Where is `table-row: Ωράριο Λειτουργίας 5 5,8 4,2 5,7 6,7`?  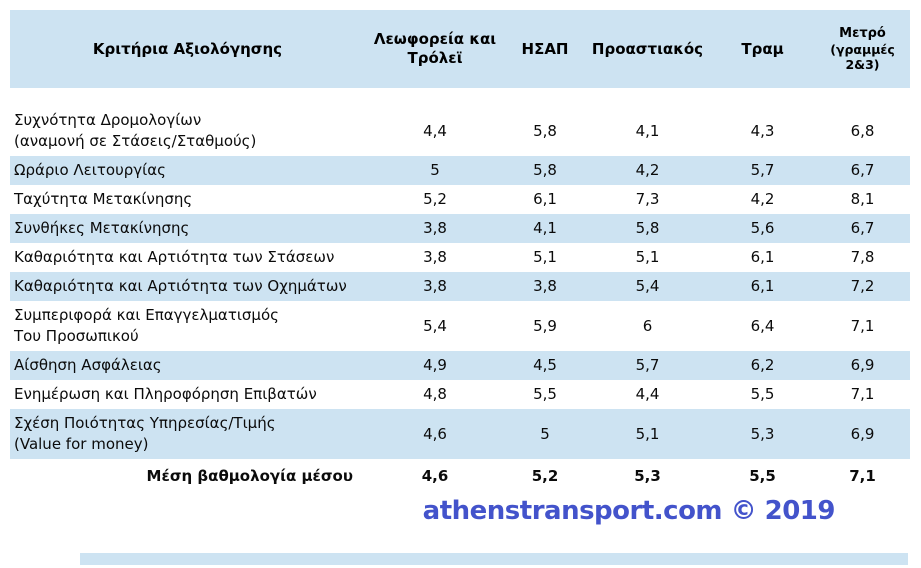
table-row: Ωράριο Λειτουργίας 5 5,8 4,2 5,7 6,7 is located at coordinates (460, 170).